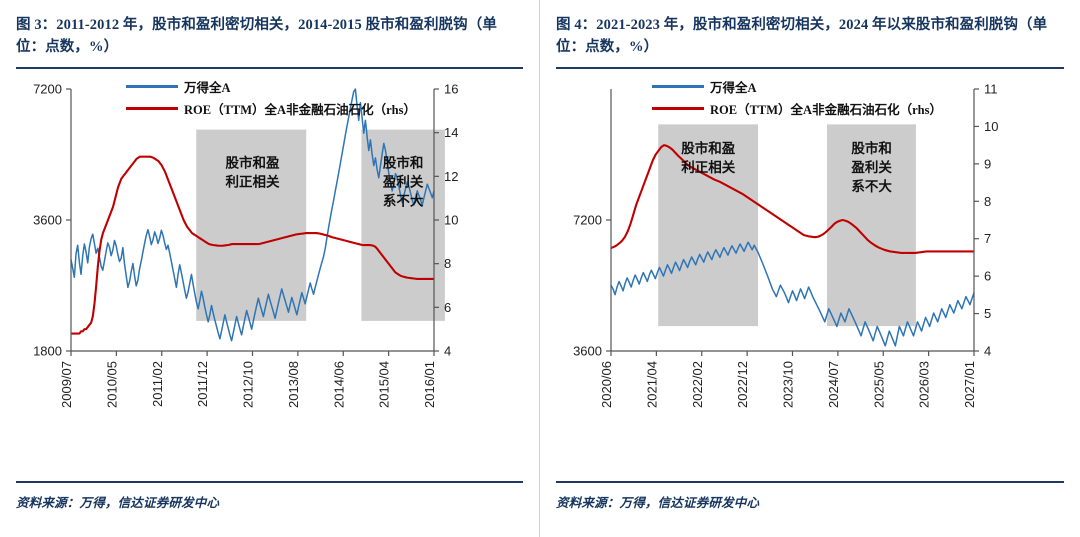 The height and width of the screenshot is (537, 1080). Describe the element at coordinates (742, 384) in the screenshot. I see `x-axis-tick-label: 2022/12` at that location.